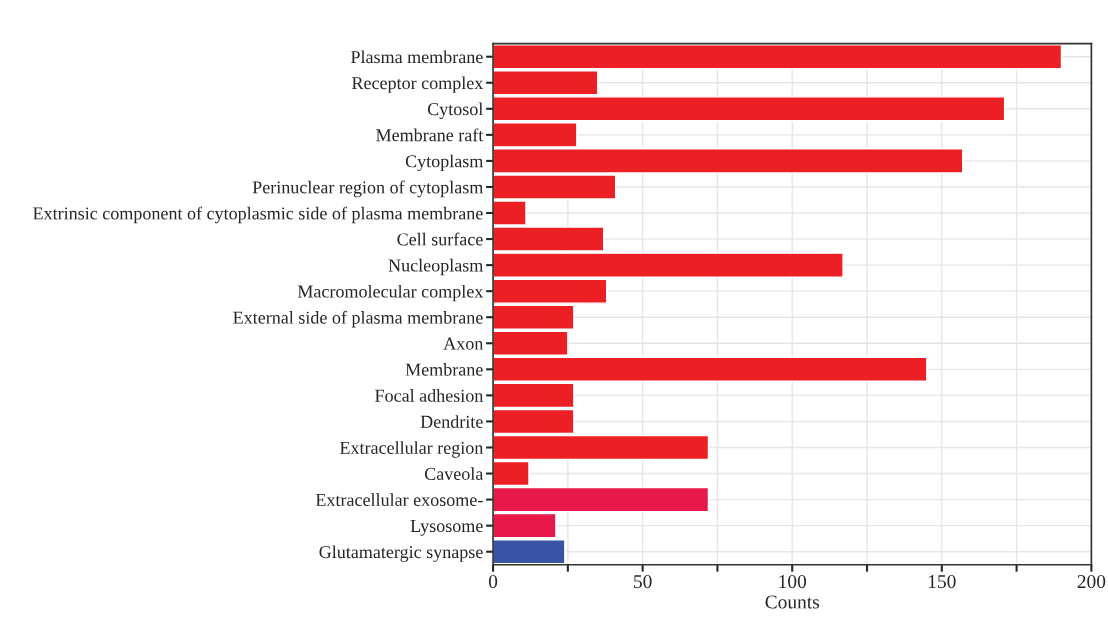  Describe the element at coordinates (451, 421) in the screenshot. I see `y-tick-label: Dendrite` at that location.